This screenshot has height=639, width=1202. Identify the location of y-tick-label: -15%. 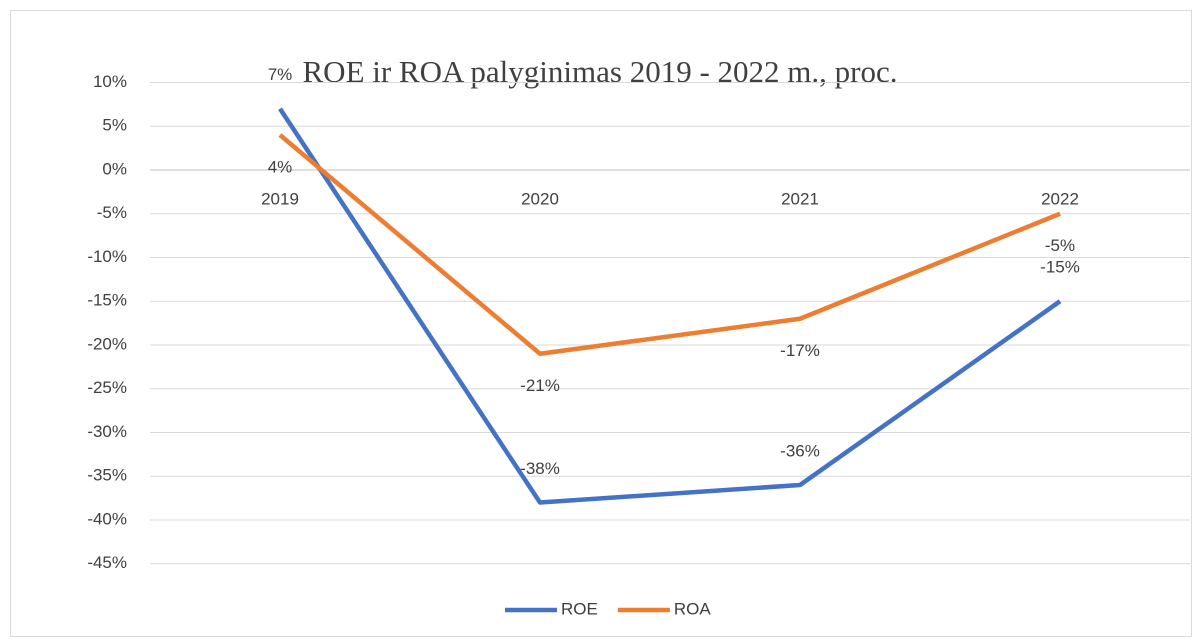
(107, 300).